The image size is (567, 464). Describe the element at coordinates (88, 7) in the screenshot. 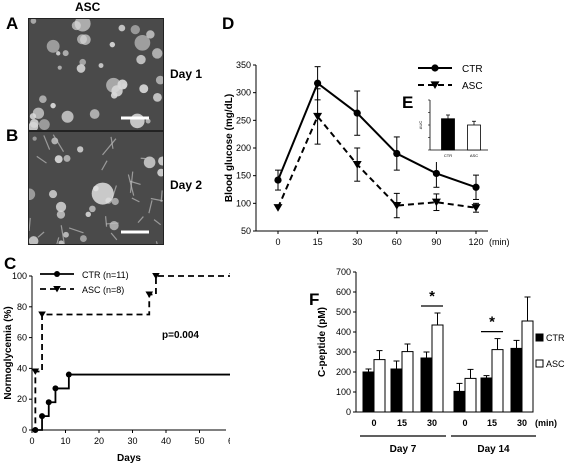

I see `micrograph-header: ASC` at that location.